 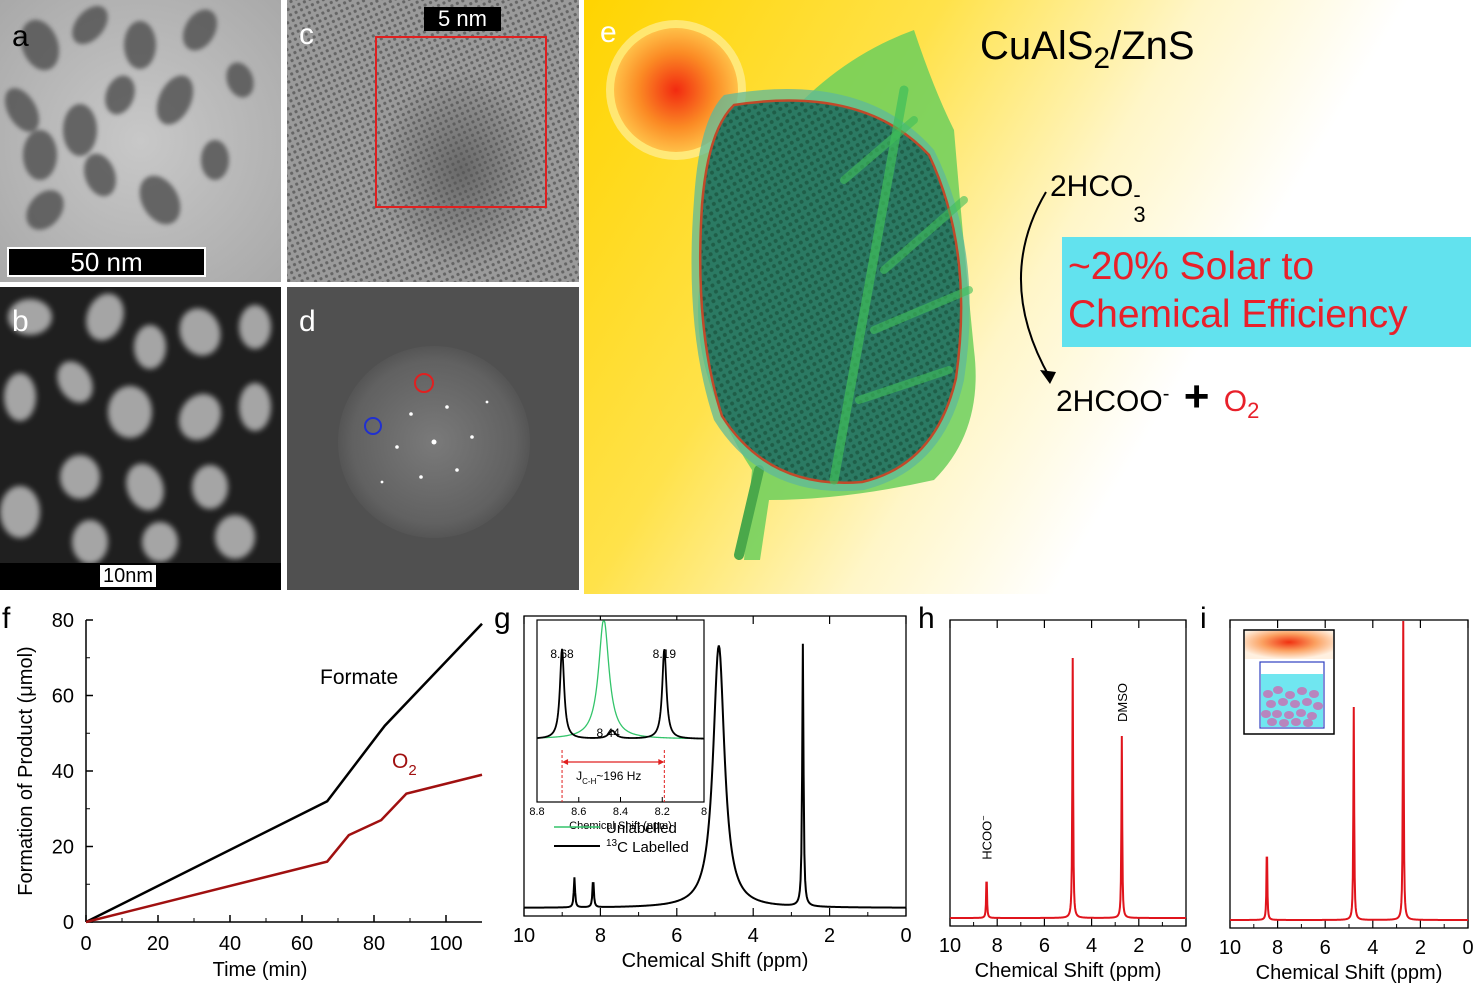 I want to click on panel-a: a 50 nm, so click(x=140, y=141).